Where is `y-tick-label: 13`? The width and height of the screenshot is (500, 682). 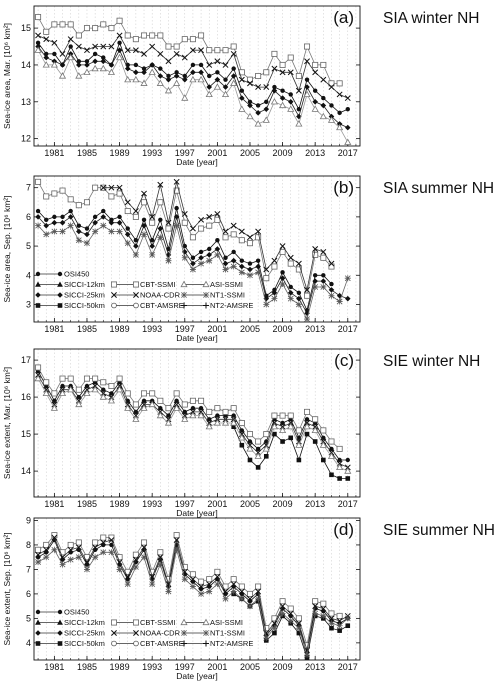 y-tick-label: 13 is located at coordinates (26, 102).